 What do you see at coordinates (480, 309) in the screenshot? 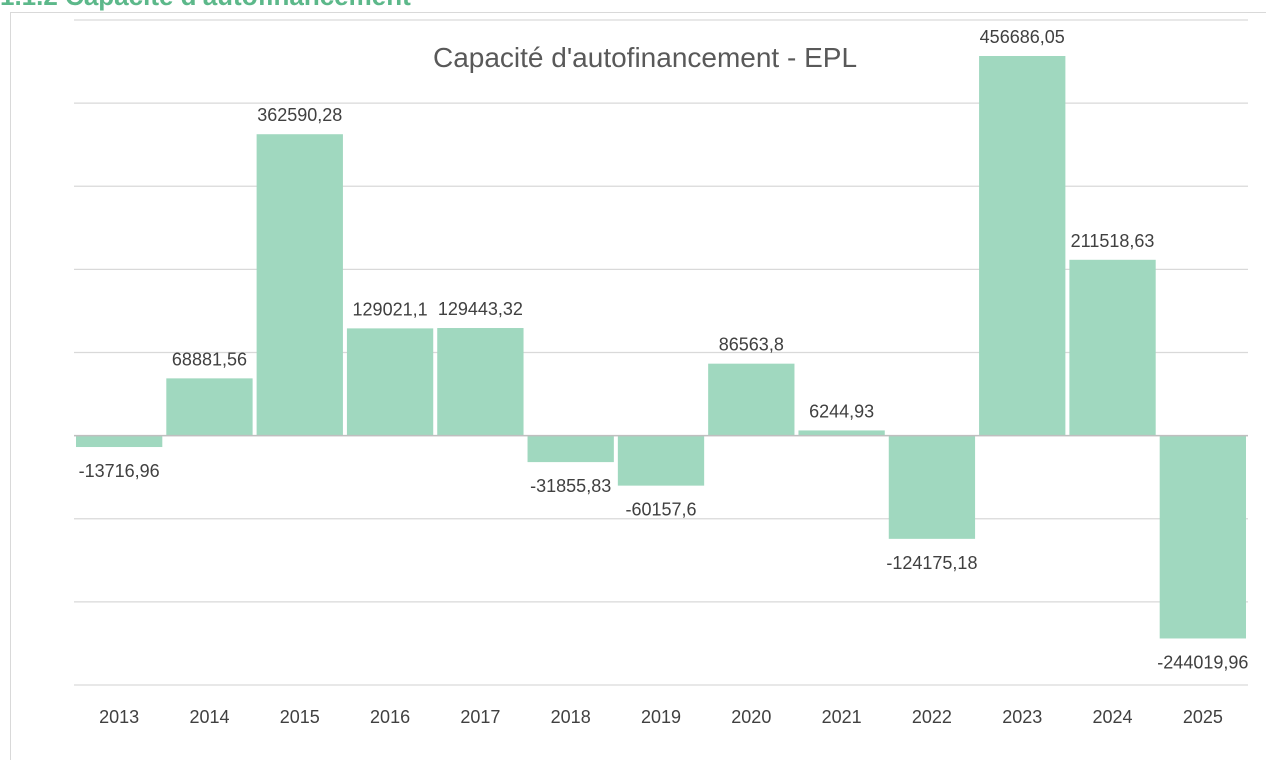
I see `data-label: 129443,32` at bounding box center [480, 309].